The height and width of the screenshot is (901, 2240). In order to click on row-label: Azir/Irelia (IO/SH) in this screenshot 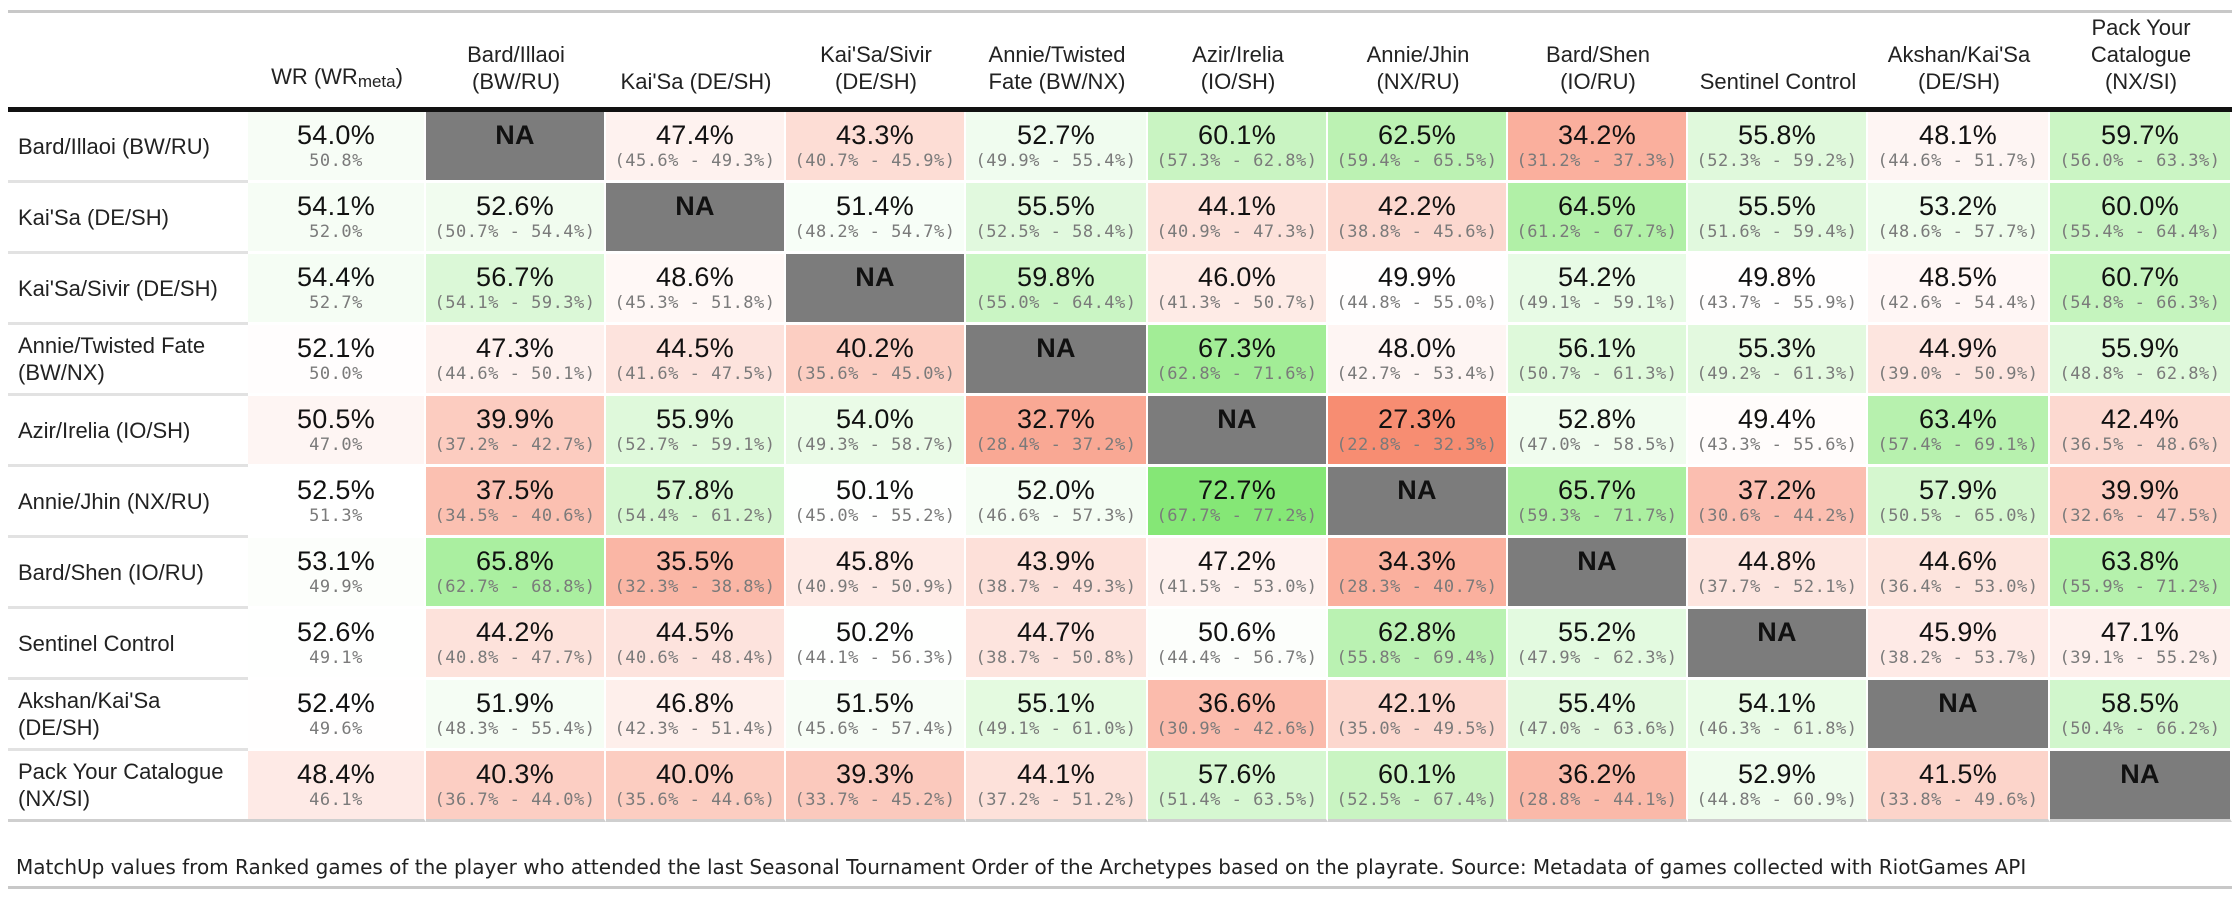, I will do `click(128, 431)`.